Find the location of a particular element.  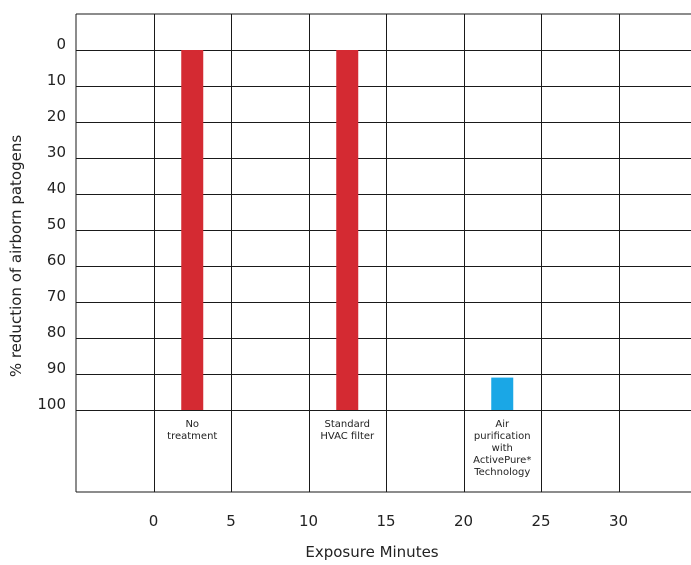

y-tick-label: 30 is located at coordinates (56, 152).